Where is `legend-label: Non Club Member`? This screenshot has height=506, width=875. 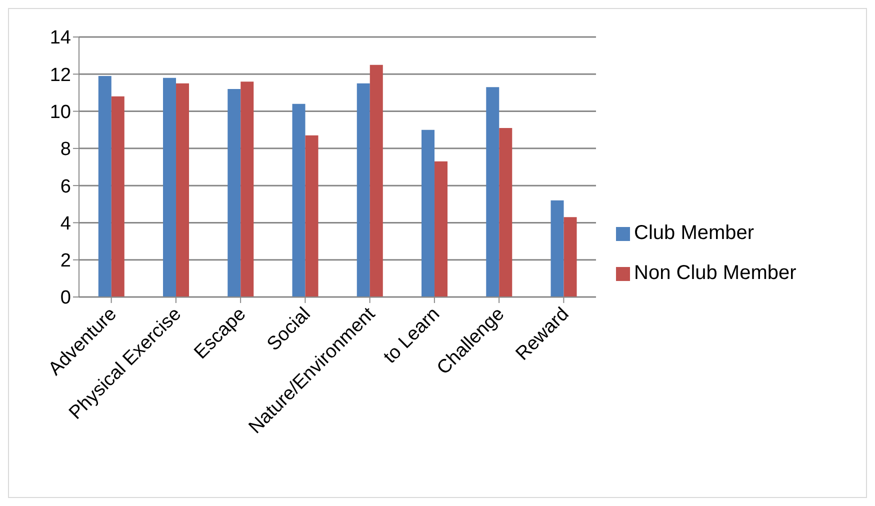 legend-label: Non Club Member is located at coordinates (715, 273).